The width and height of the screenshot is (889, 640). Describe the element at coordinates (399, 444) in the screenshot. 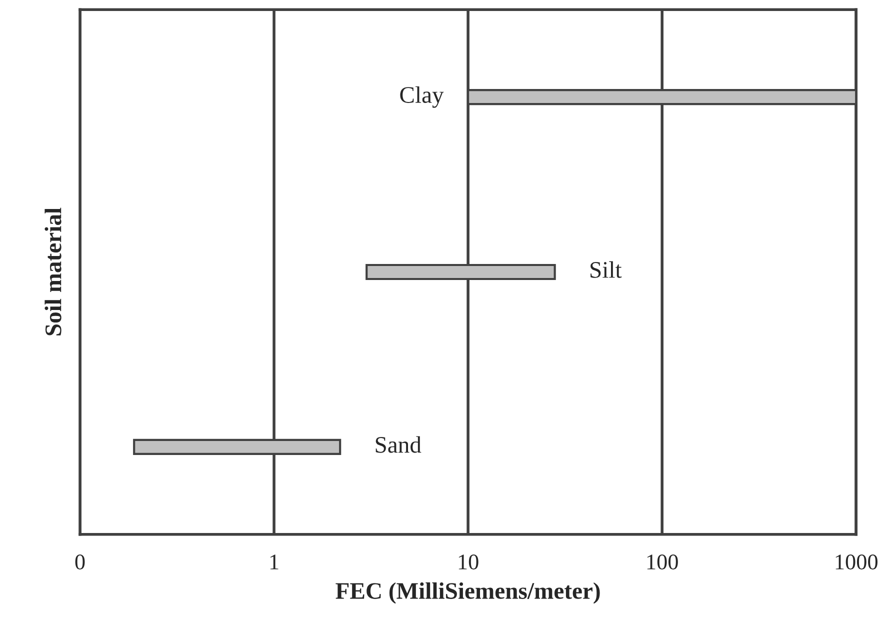

I see `y-tick-label: Sand` at that location.